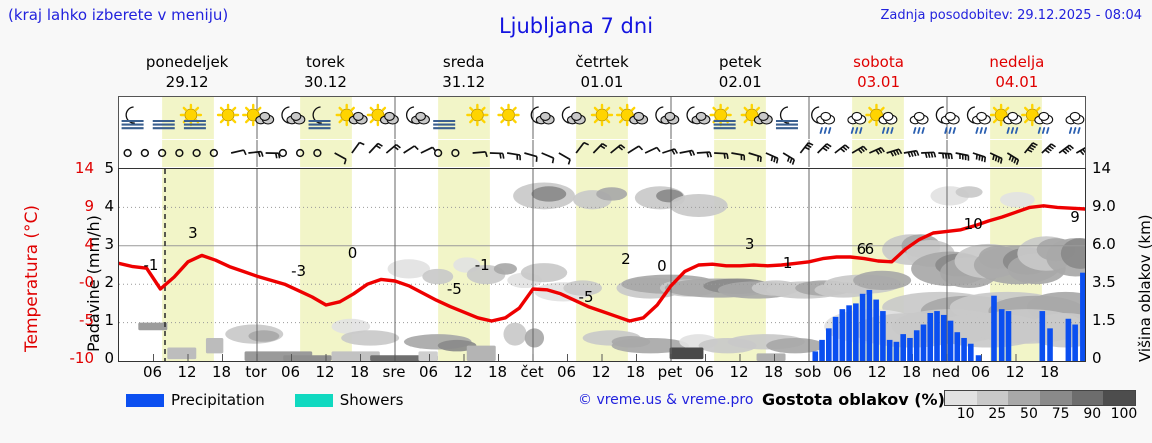 The width and height of the screenshot is (1152, 443). I want to click on time-tick-label: tor, so click(256, 372).